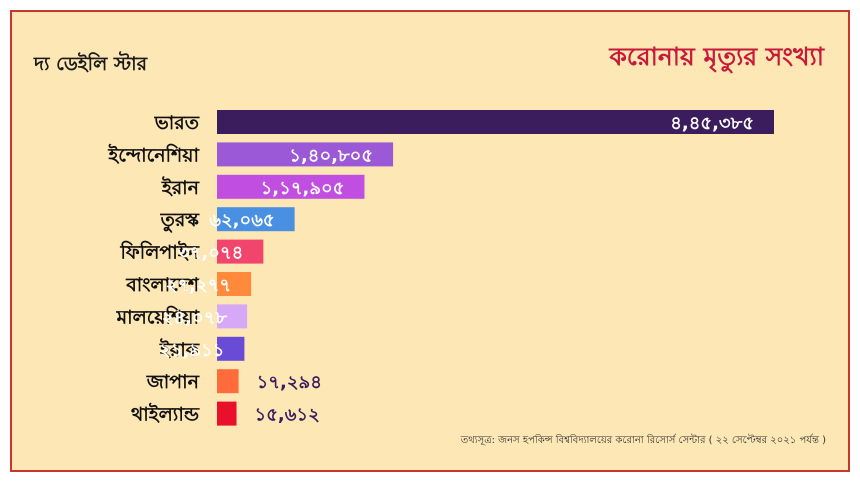 Image resolution: width=860 pixels, height=484 pixels. Describe the element at coordinates (153, 154) in the screenshot. I see `category-label: ইন্দোনেশিয়া` at that location.